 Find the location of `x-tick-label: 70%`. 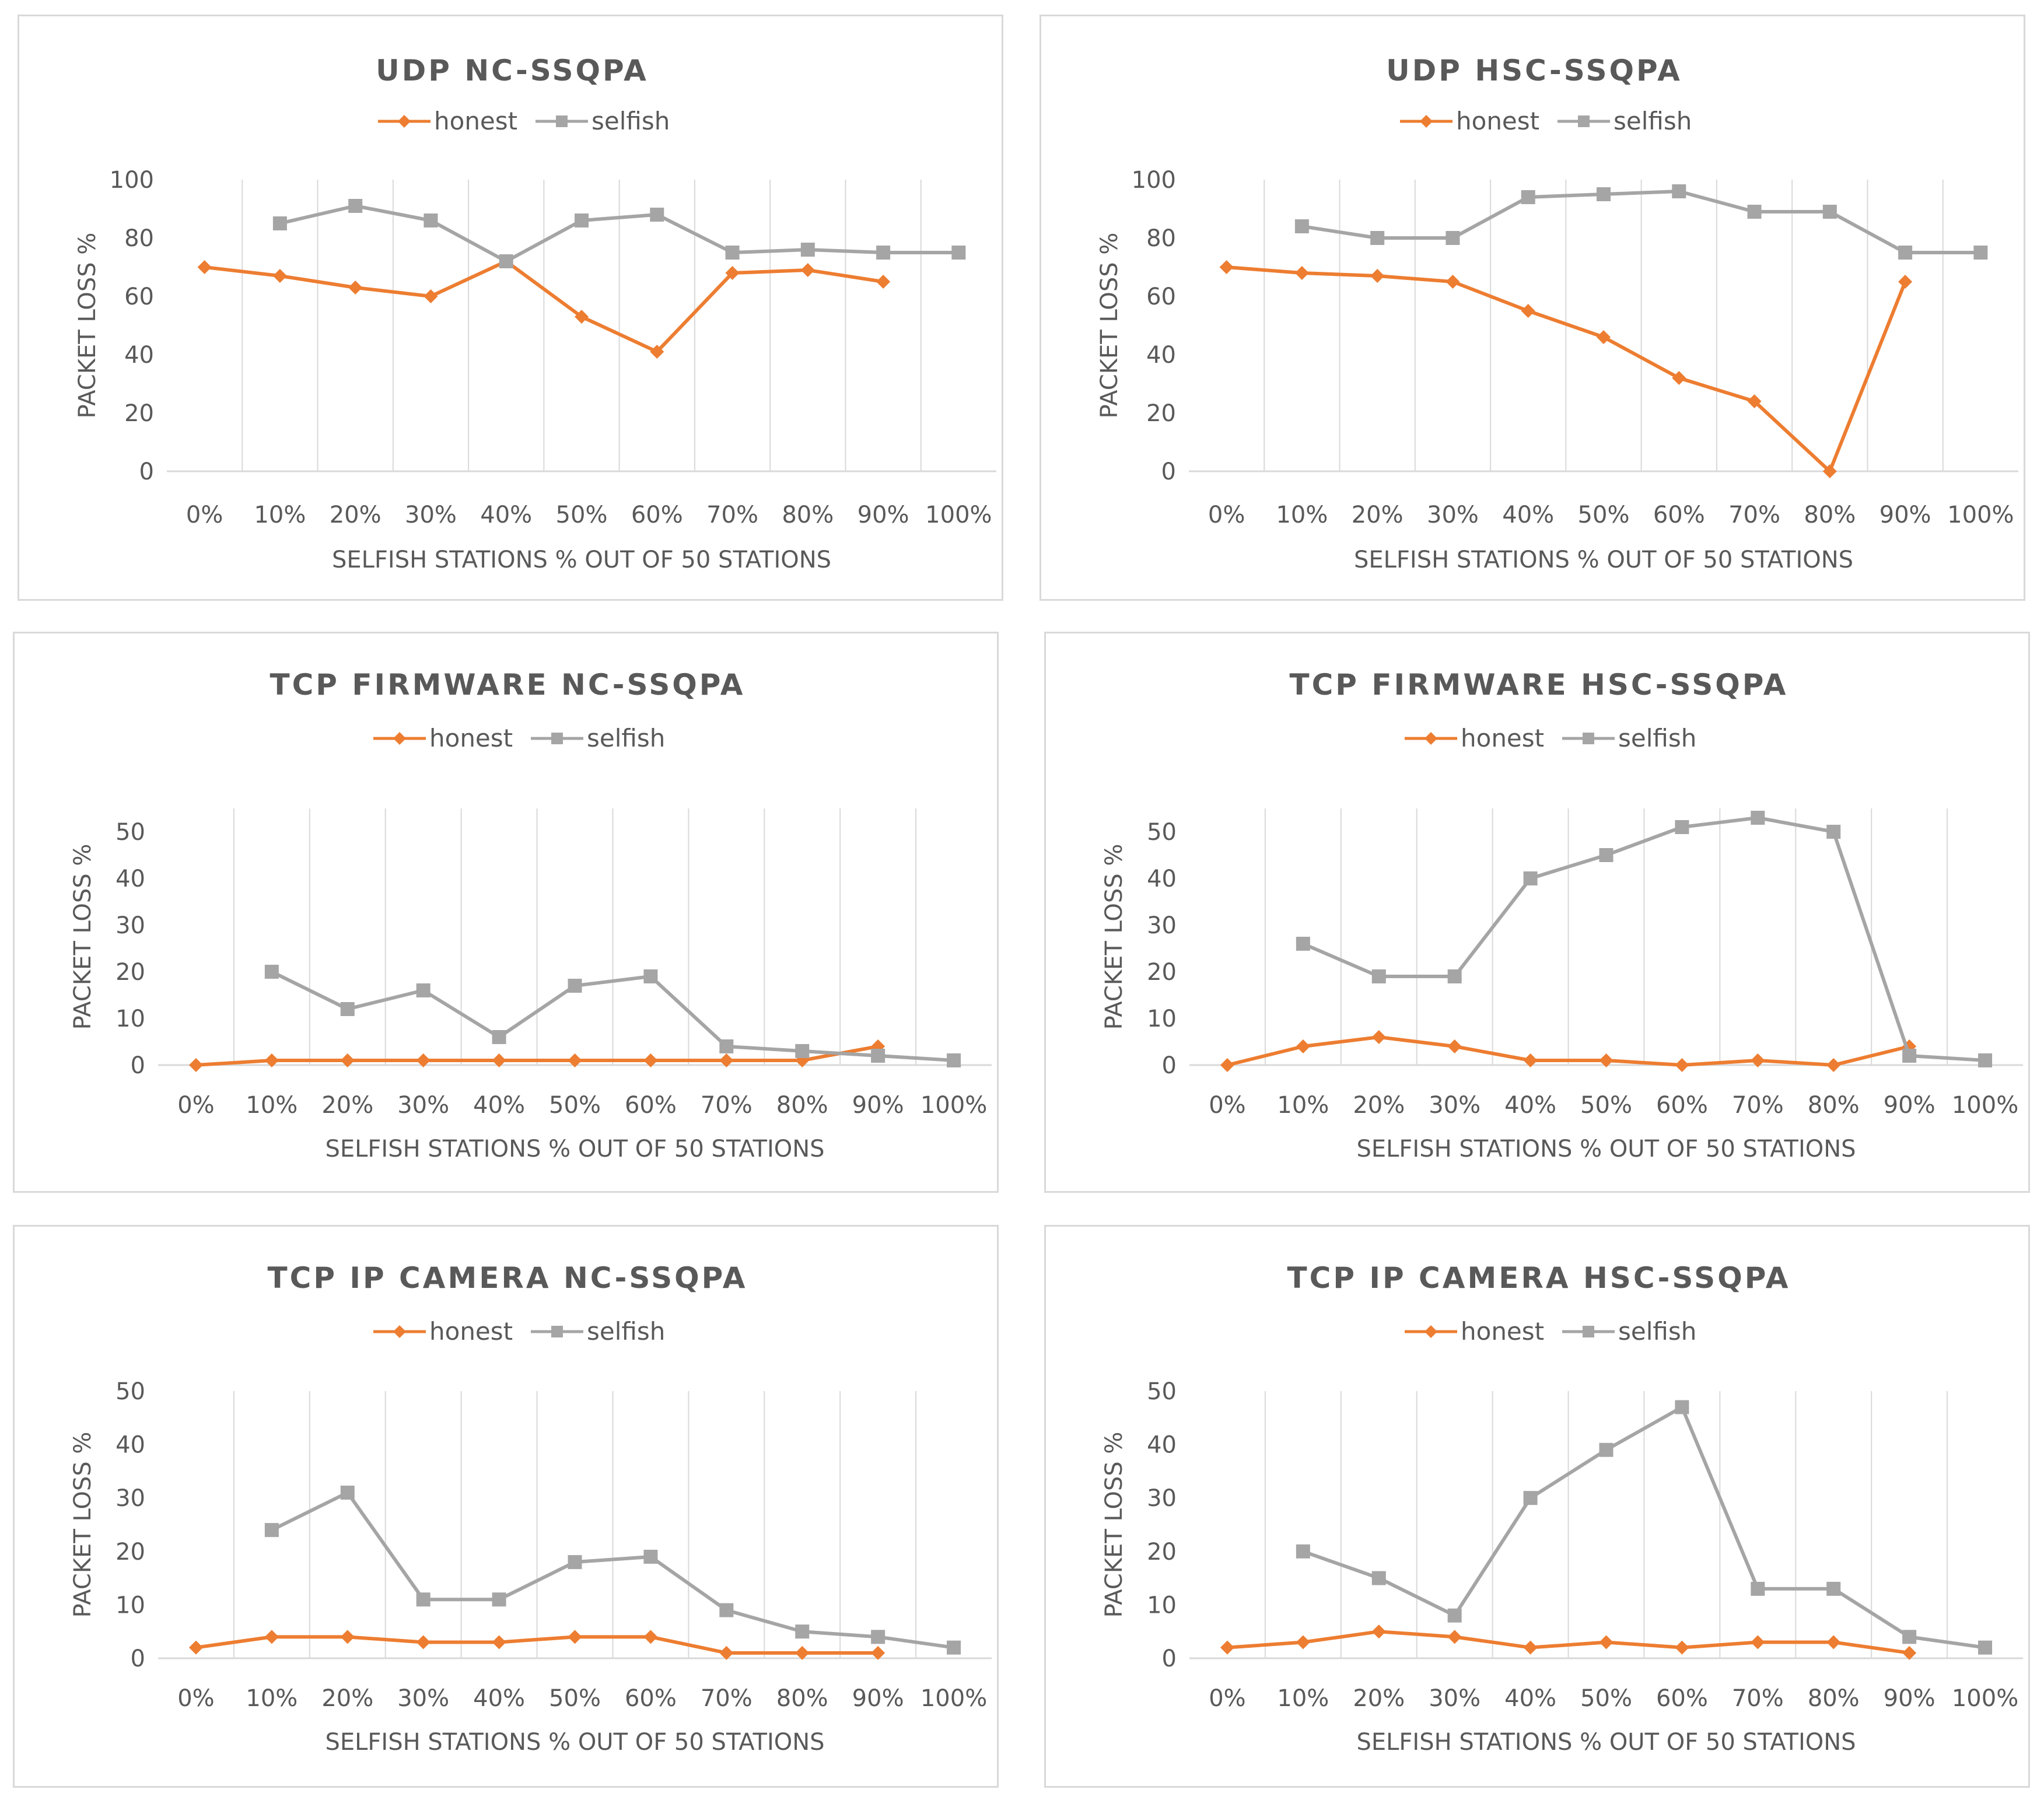

x-tick-label: 70% is located at coordinates (726, 1698).